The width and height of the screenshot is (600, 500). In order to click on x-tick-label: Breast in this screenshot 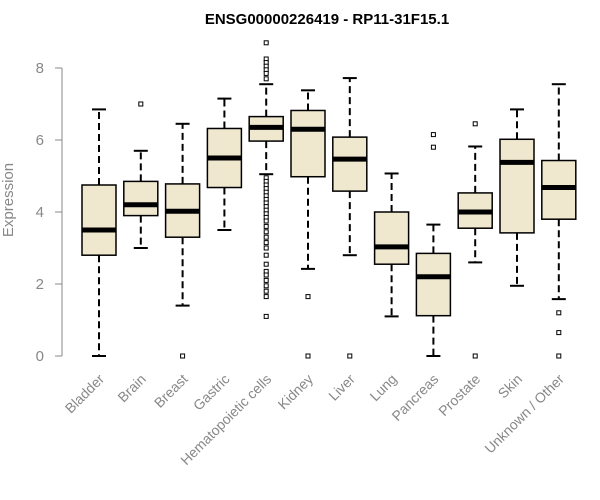, I will do `click(171, 391)`.